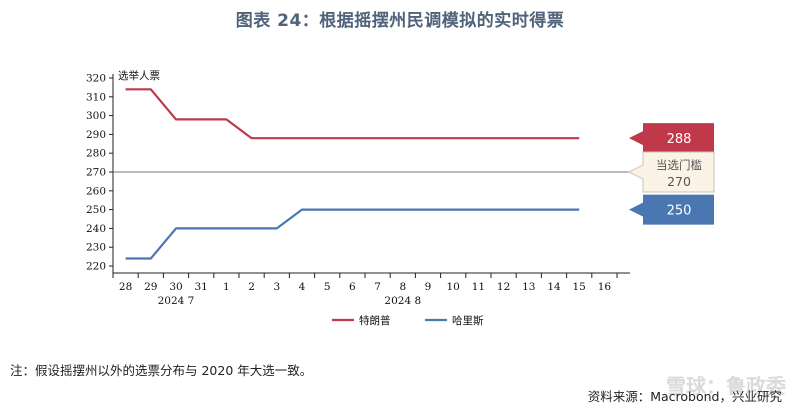  Describe the element at coordinates (226, 287) in the screenshot. I see `x-tick-label: 1` at that location.